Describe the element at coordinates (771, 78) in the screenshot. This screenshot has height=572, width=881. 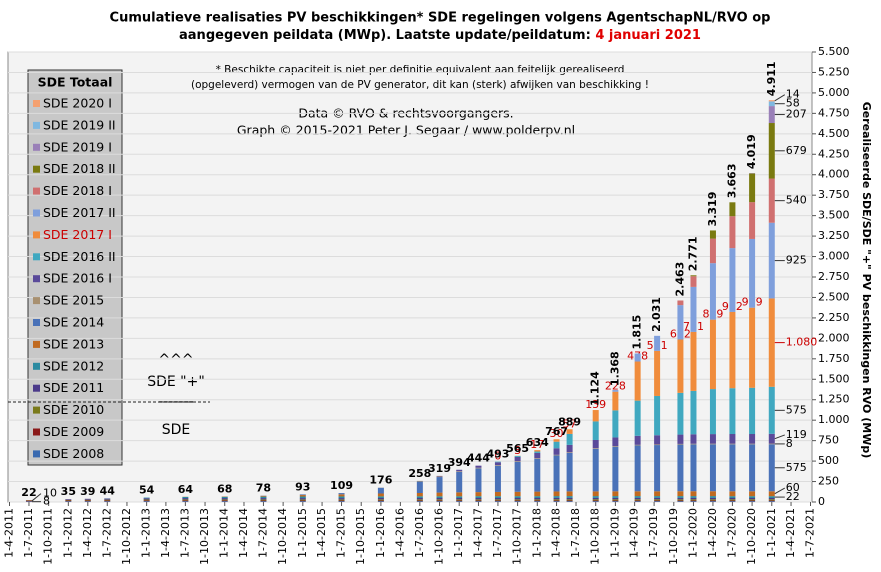
I see `total-label: 4.911` at that location.